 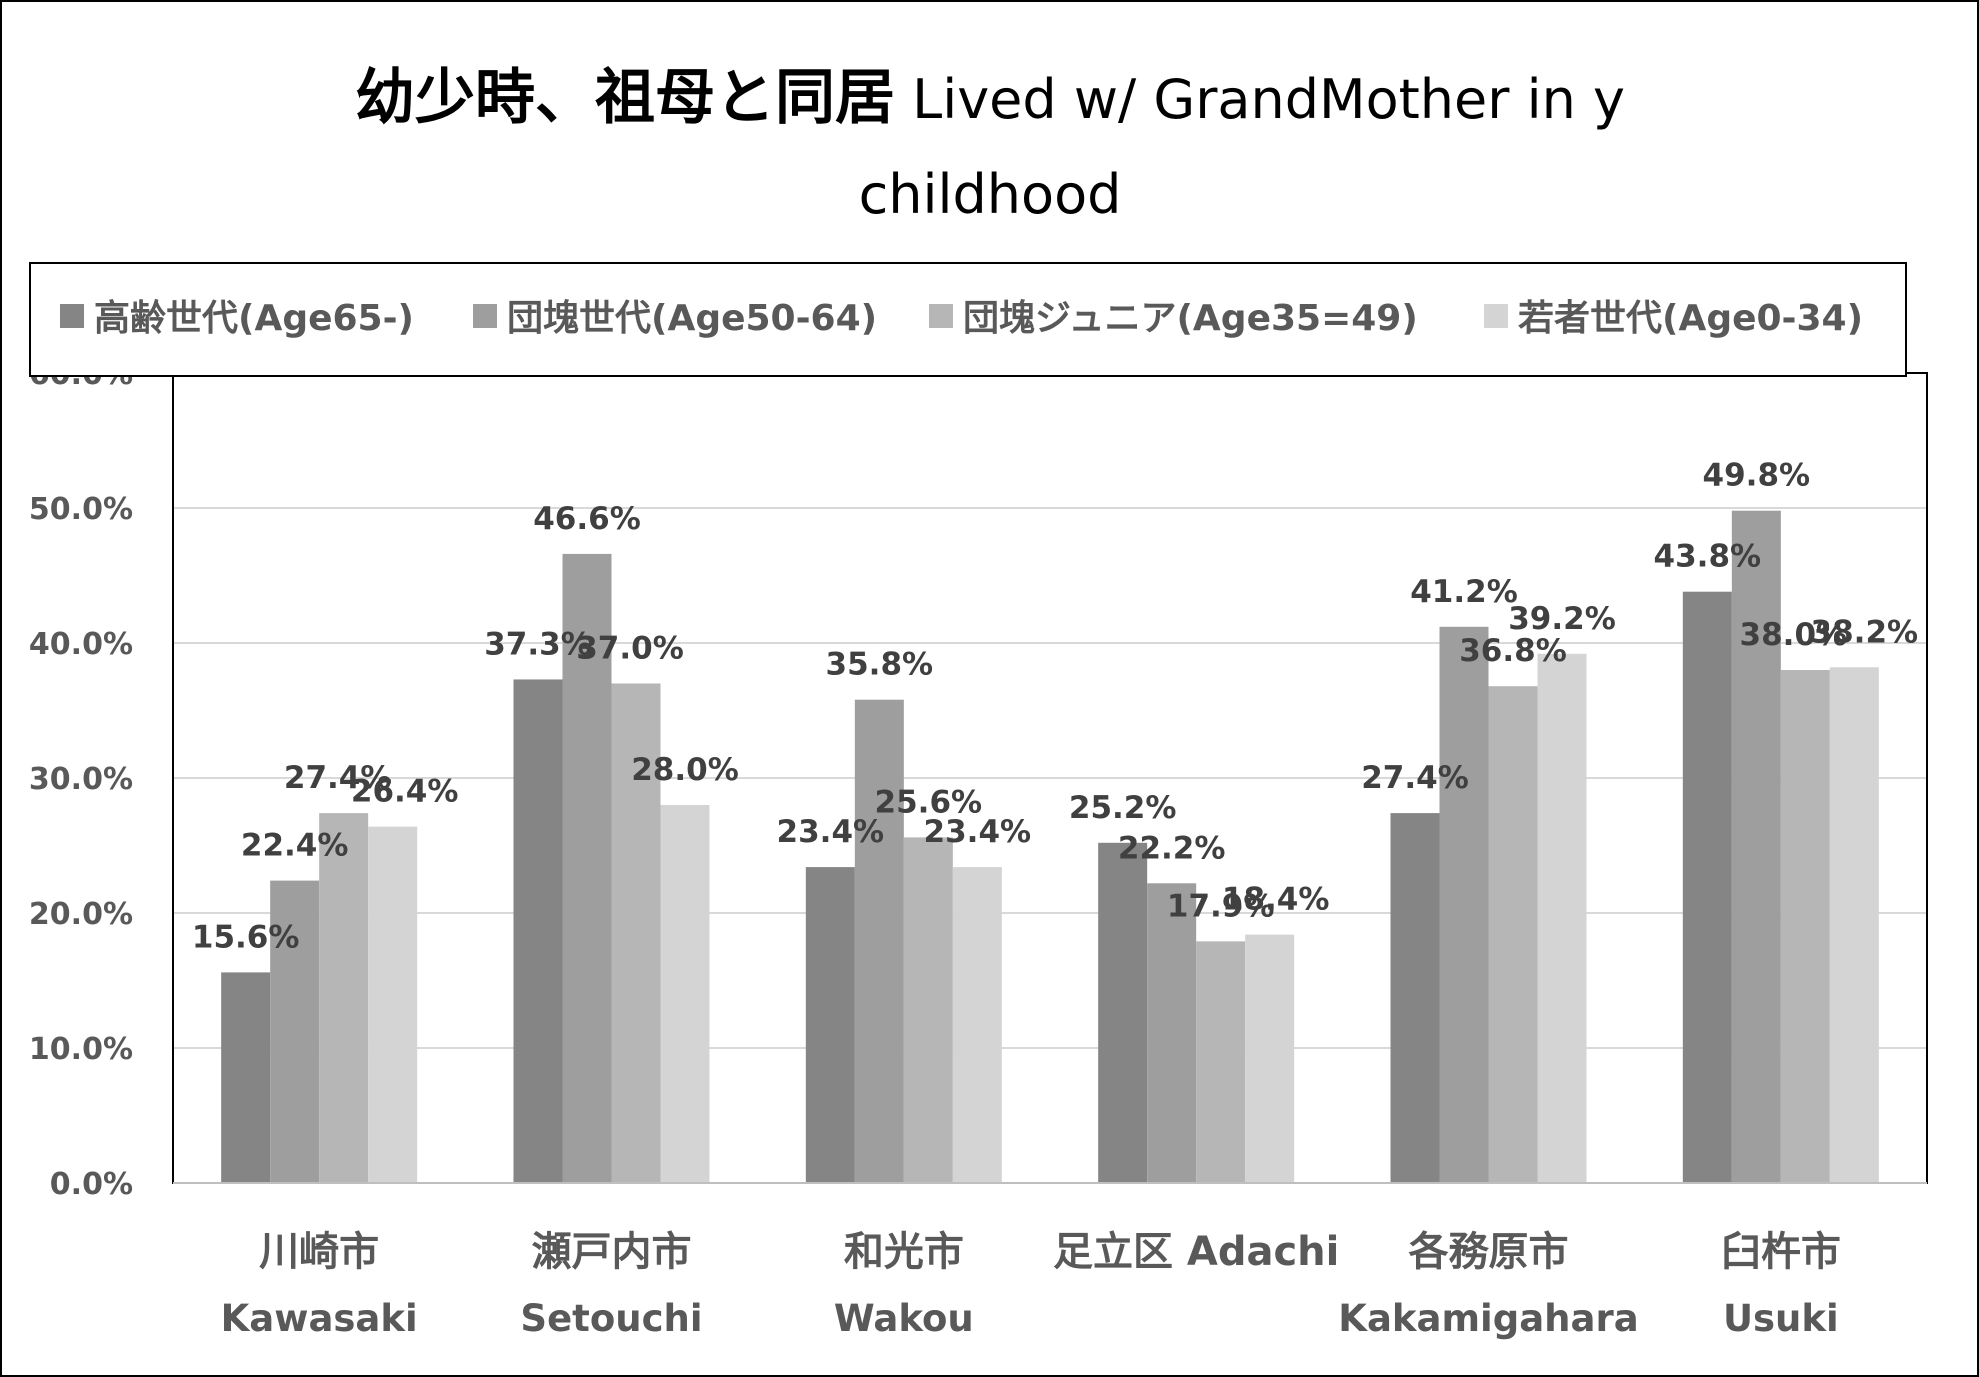 What do you see at coordinates (81, 1049) in the screenshot?
I see `y-tick-label: 10.0%` at bounding box center [81, 1049].